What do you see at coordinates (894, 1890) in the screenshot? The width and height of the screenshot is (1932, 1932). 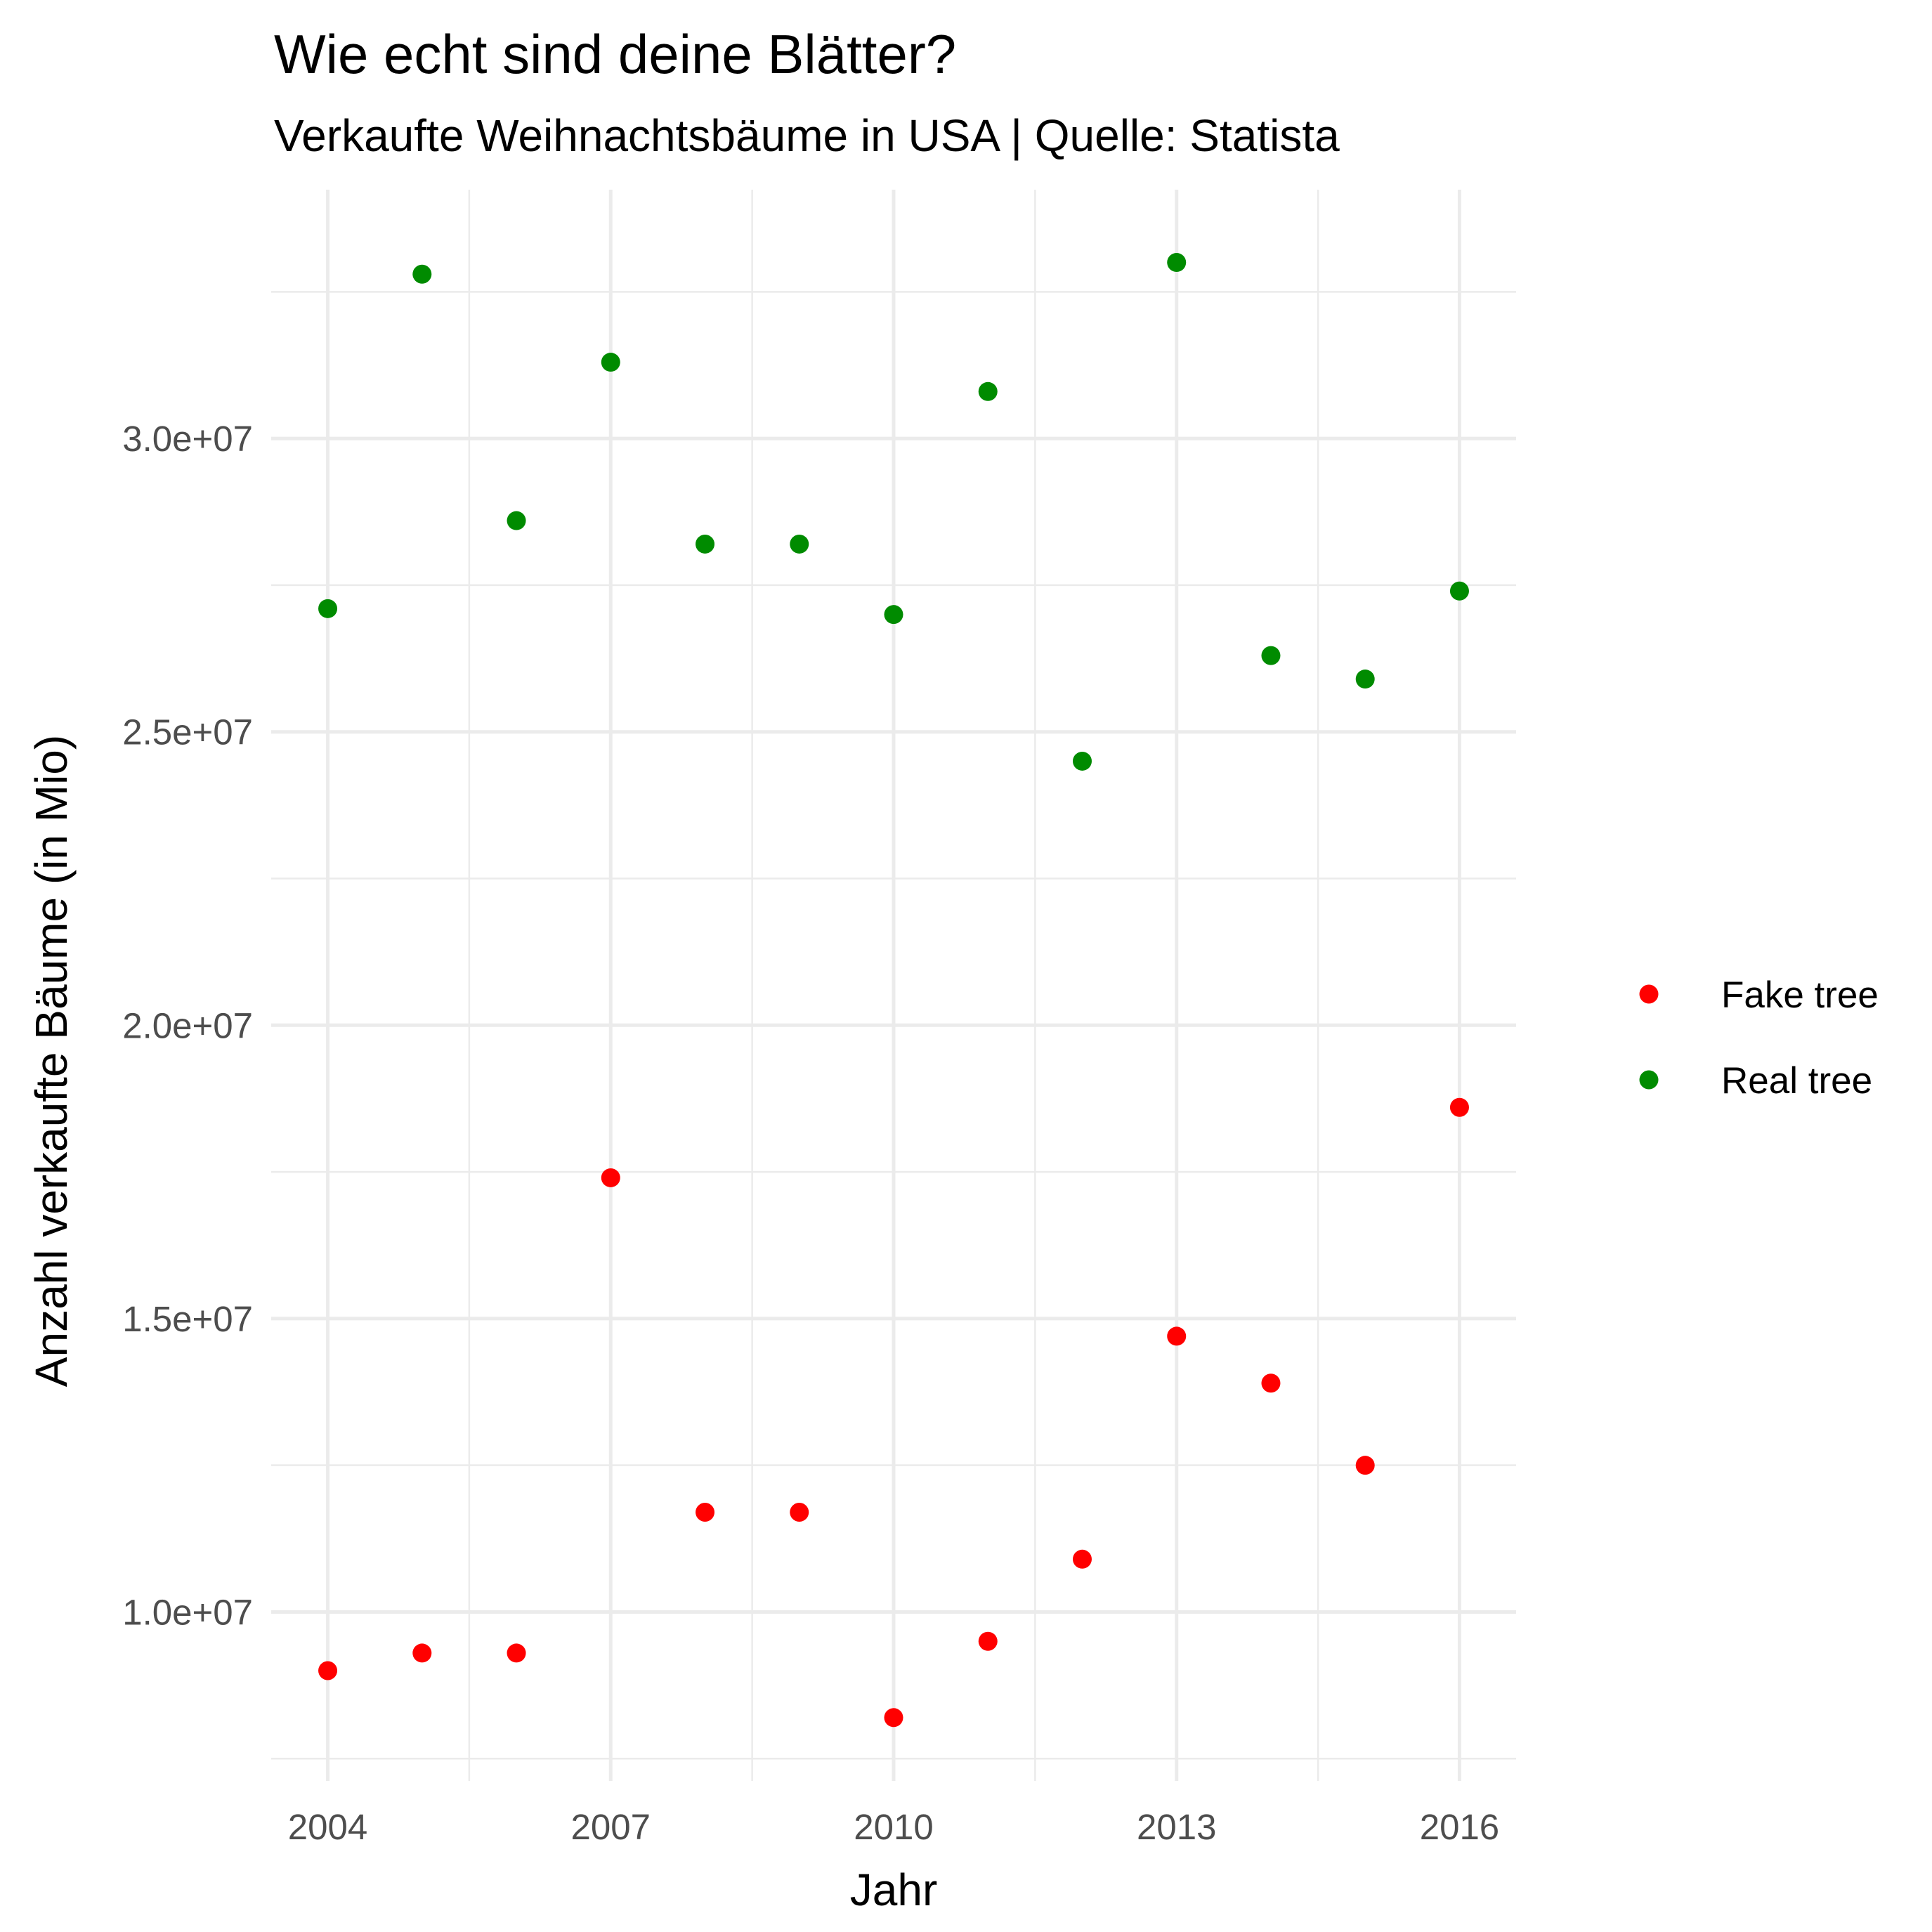 I see `x-axis-title: Jahr` at bounding box center [894, 1890].